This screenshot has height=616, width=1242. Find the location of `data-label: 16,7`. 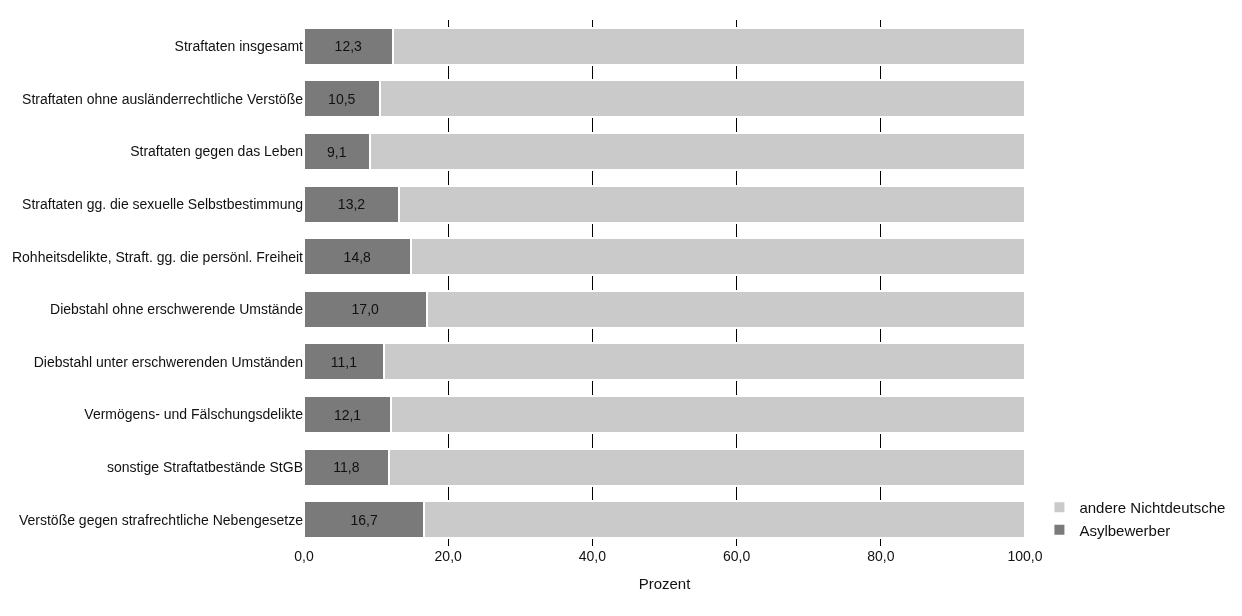

data-label: 16,7 is located at coordinates (364, 519).